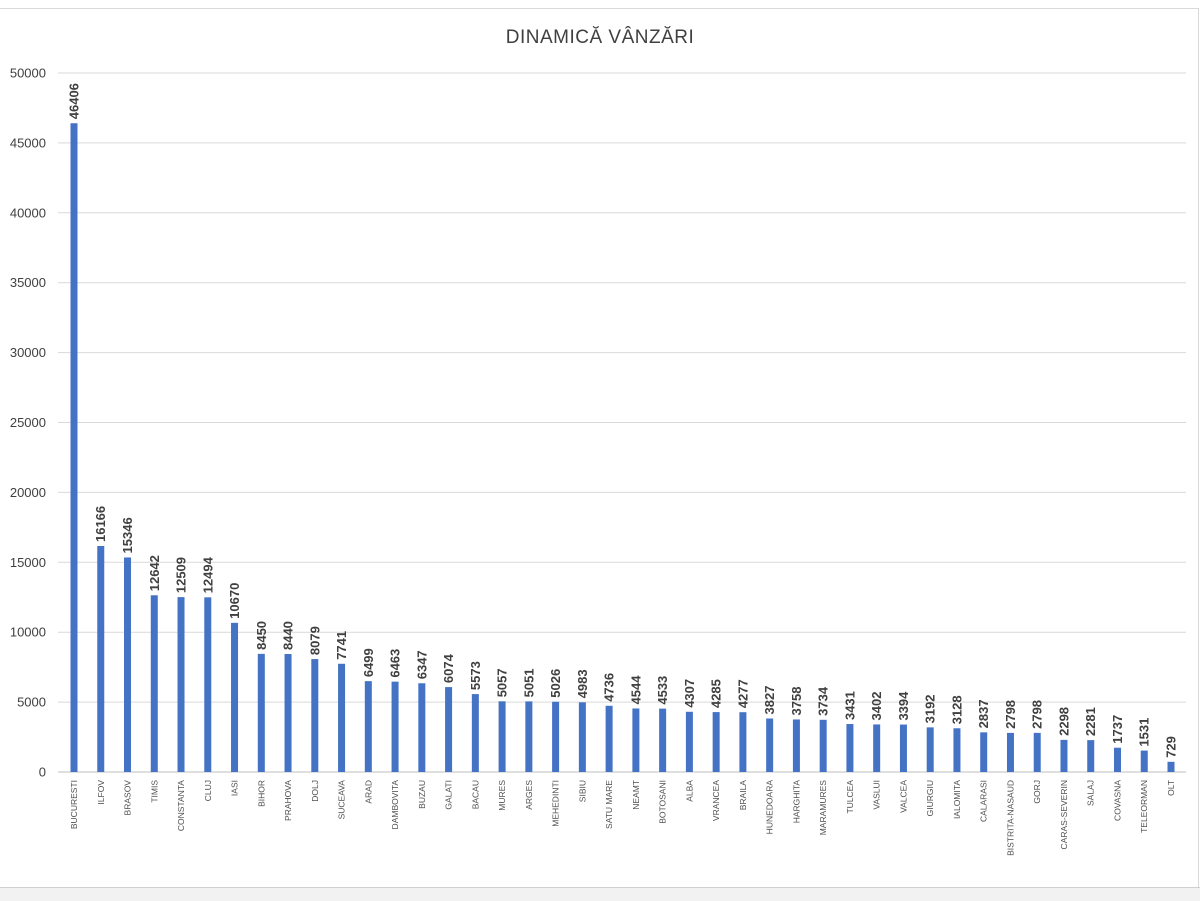 Image resolution: width=1200 pixels, height=901 pixels. I want to click on data-label: 1531, so click(1144, 732).